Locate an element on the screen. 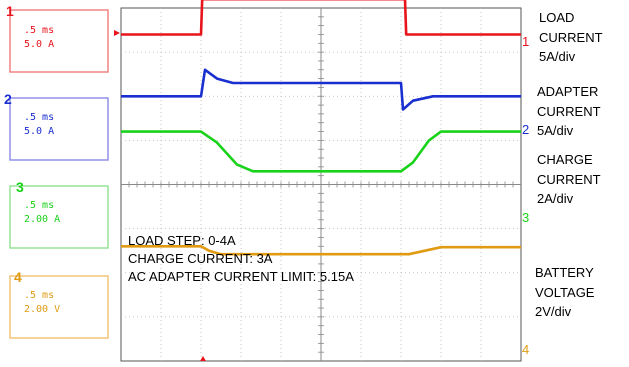 The image size is (629, 367). label-4-line-3: 2V/div is located at coordinates (553, 311).